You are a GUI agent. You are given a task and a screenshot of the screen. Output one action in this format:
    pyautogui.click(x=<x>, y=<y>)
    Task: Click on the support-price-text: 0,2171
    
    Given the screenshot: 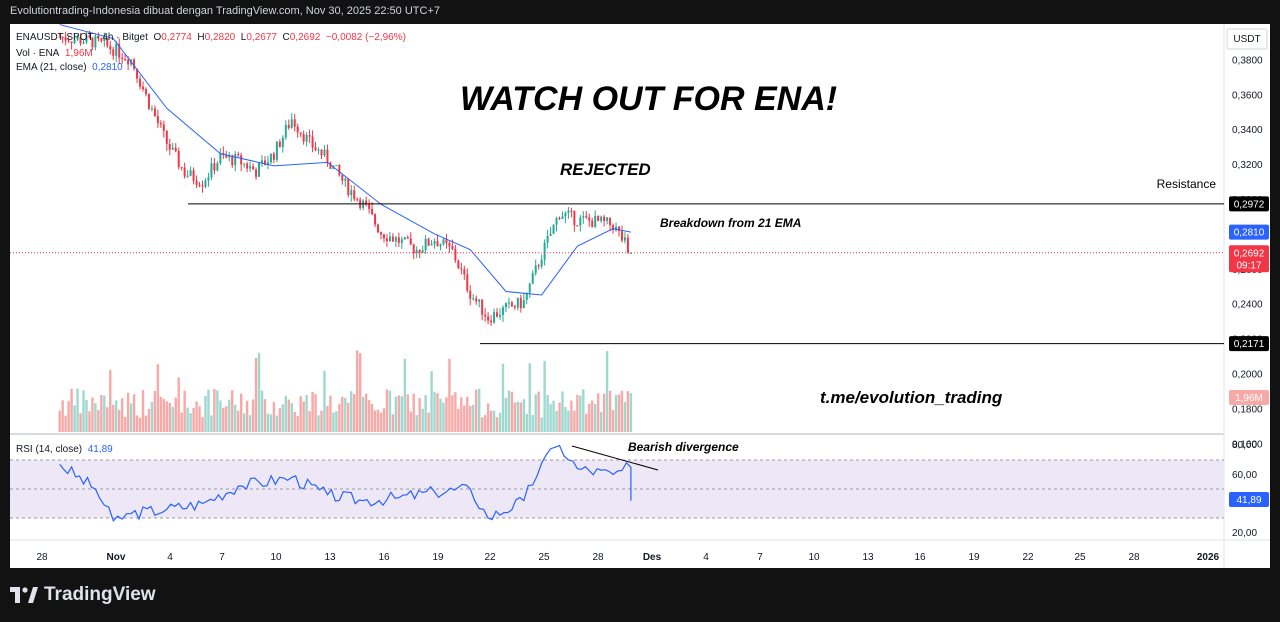 What is the action you would take?
    pyautogui.click(x=1249, y=344)
    